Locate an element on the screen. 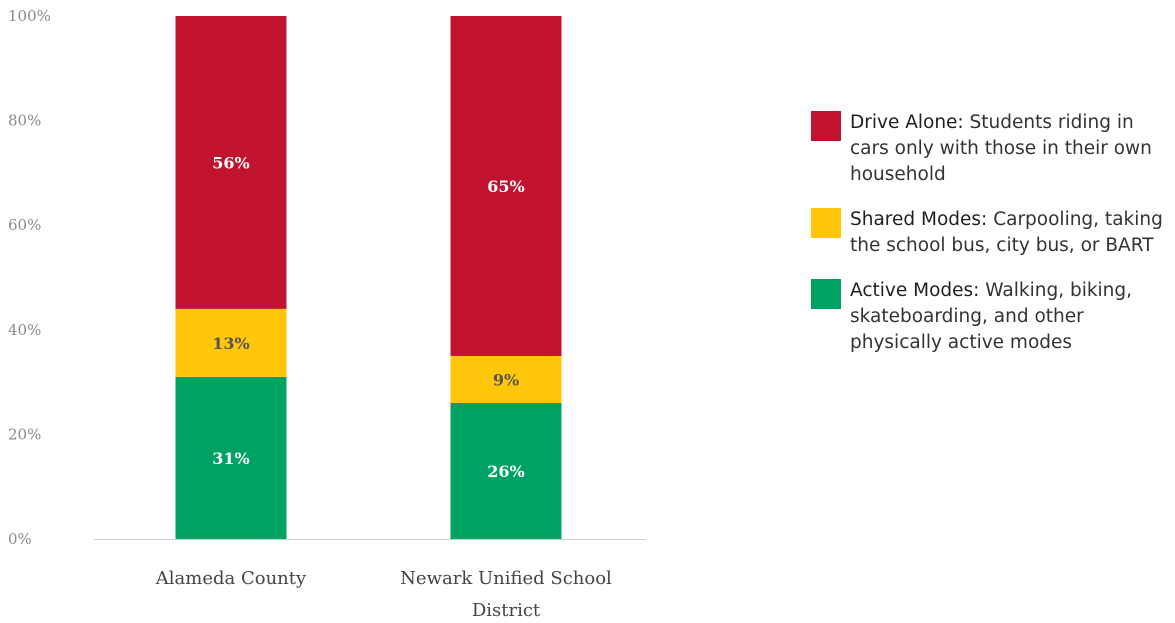 The image size is (1175, 623). y-tick-label: 60% is located at coordinates (24, 225).